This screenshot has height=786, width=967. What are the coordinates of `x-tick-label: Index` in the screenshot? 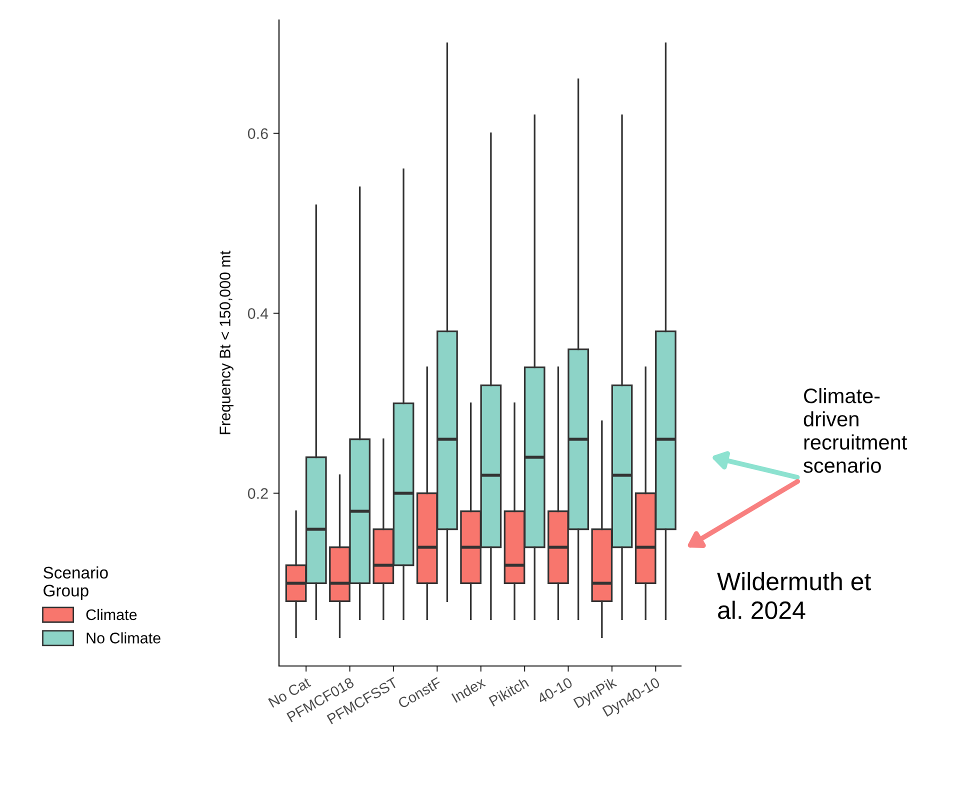 It's located at (468, 689).